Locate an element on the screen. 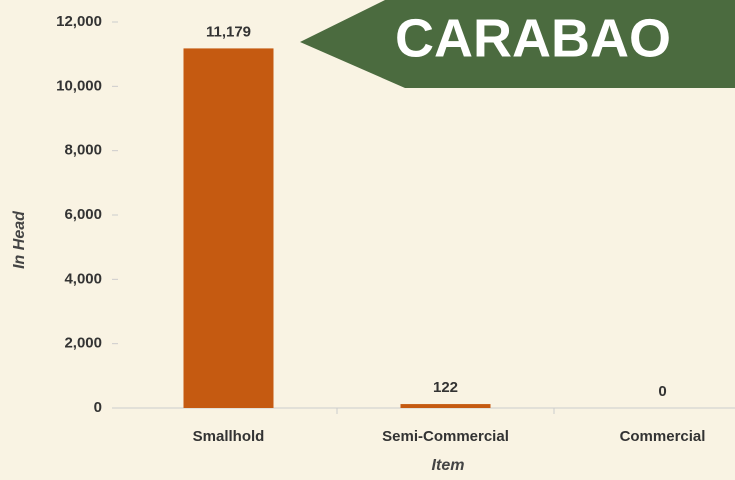 The width and height of the screenshot is (735, 480). y-tick-label: 10,000 is located at coordinates (79, 85).